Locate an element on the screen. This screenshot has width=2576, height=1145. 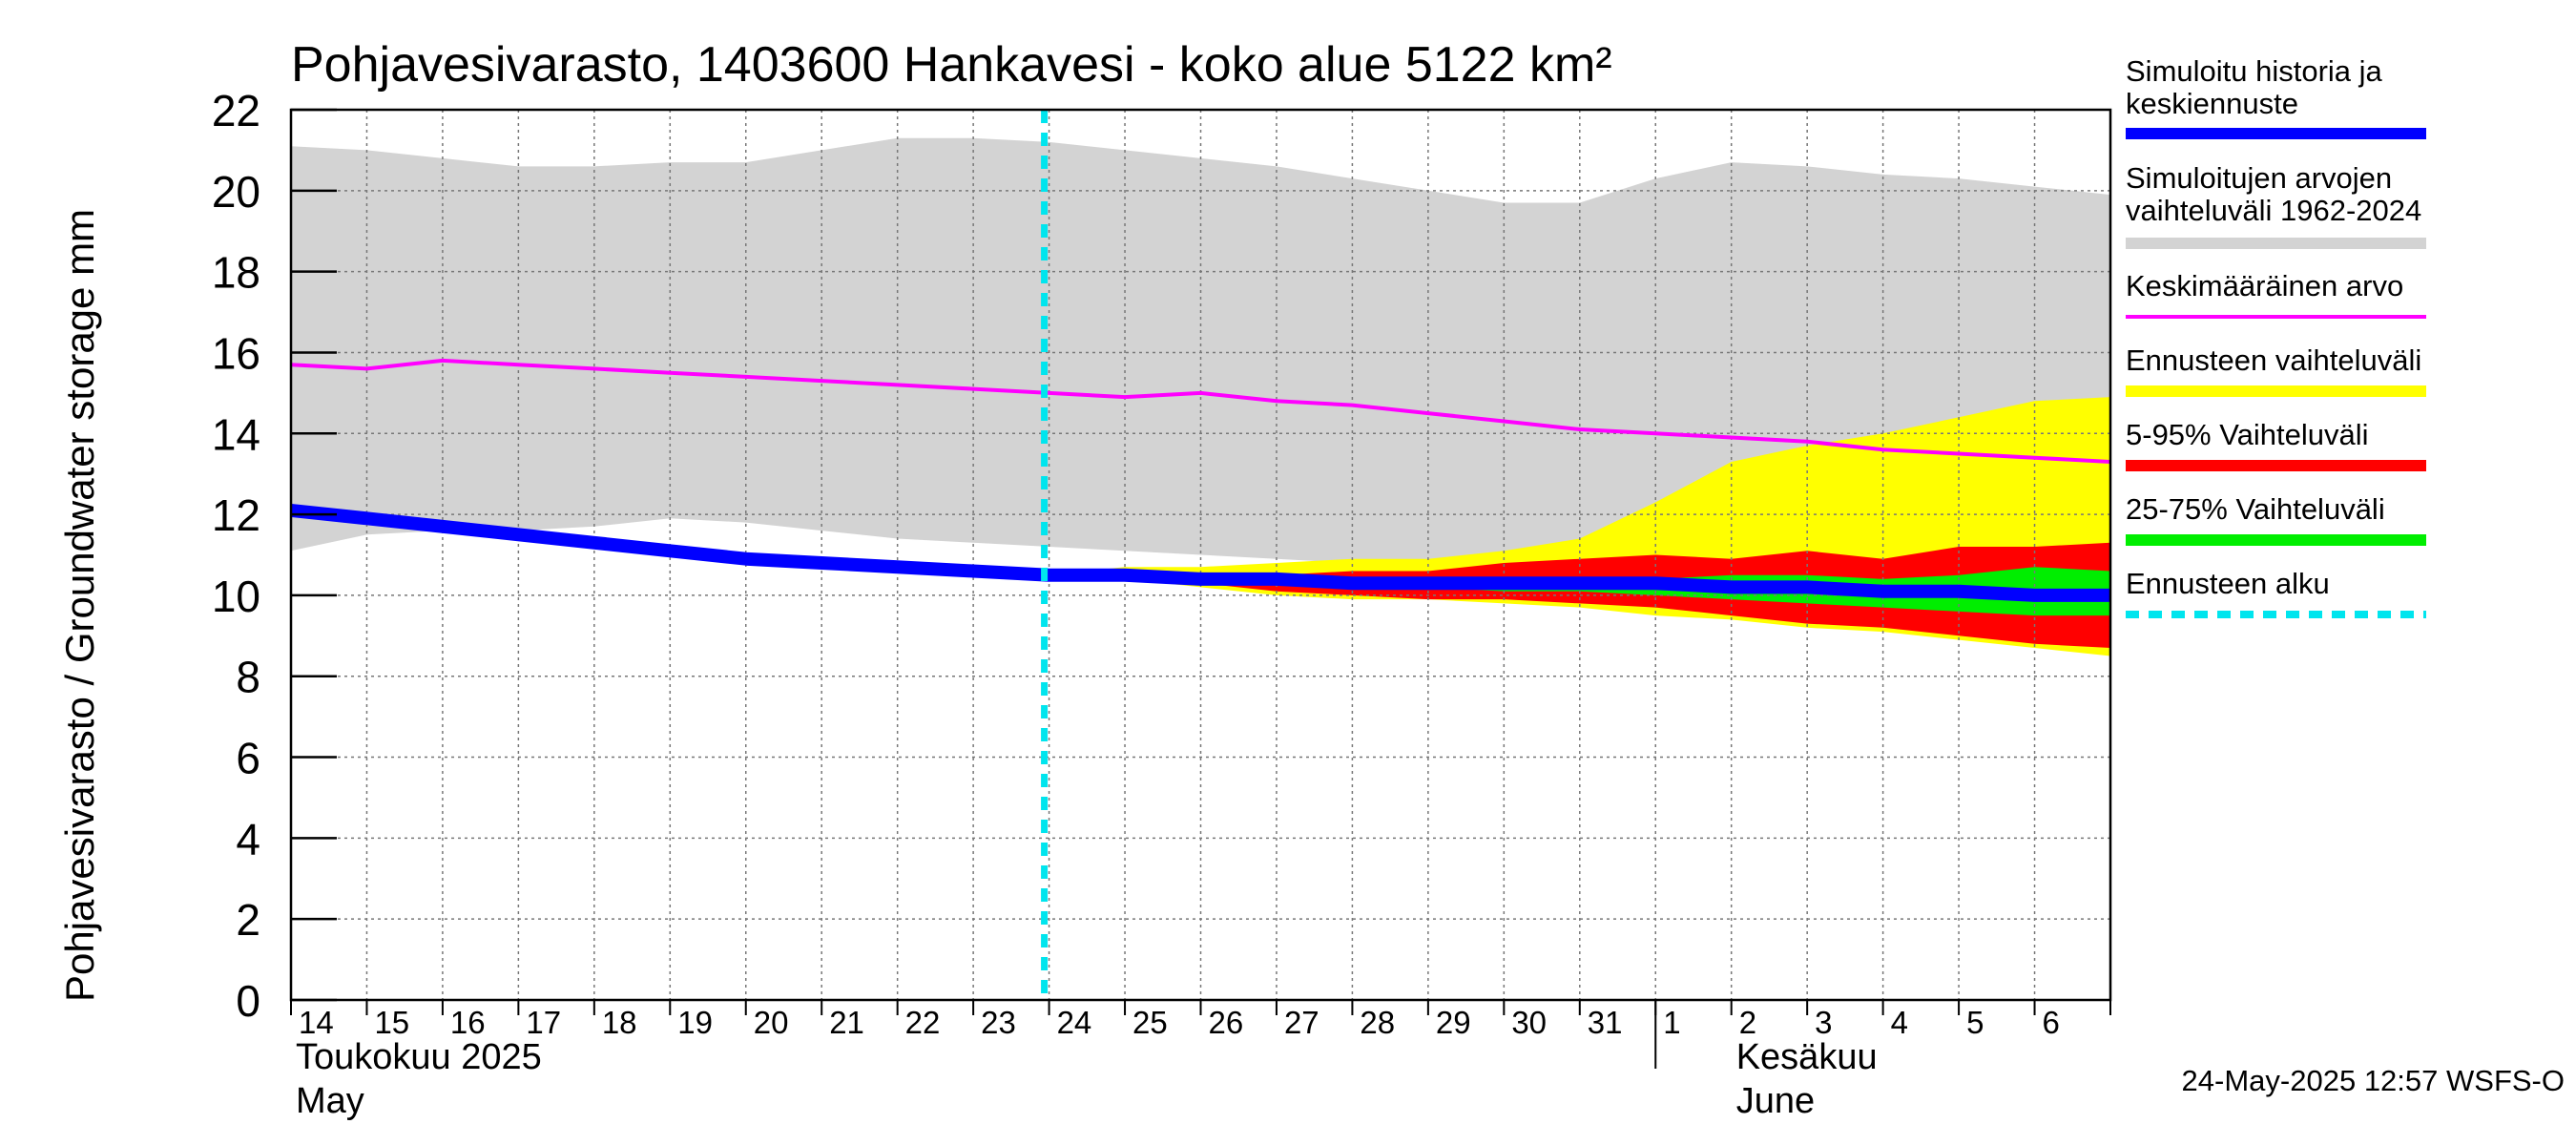
x-tick-label: 28 is located at coordinates (1377, 1022).